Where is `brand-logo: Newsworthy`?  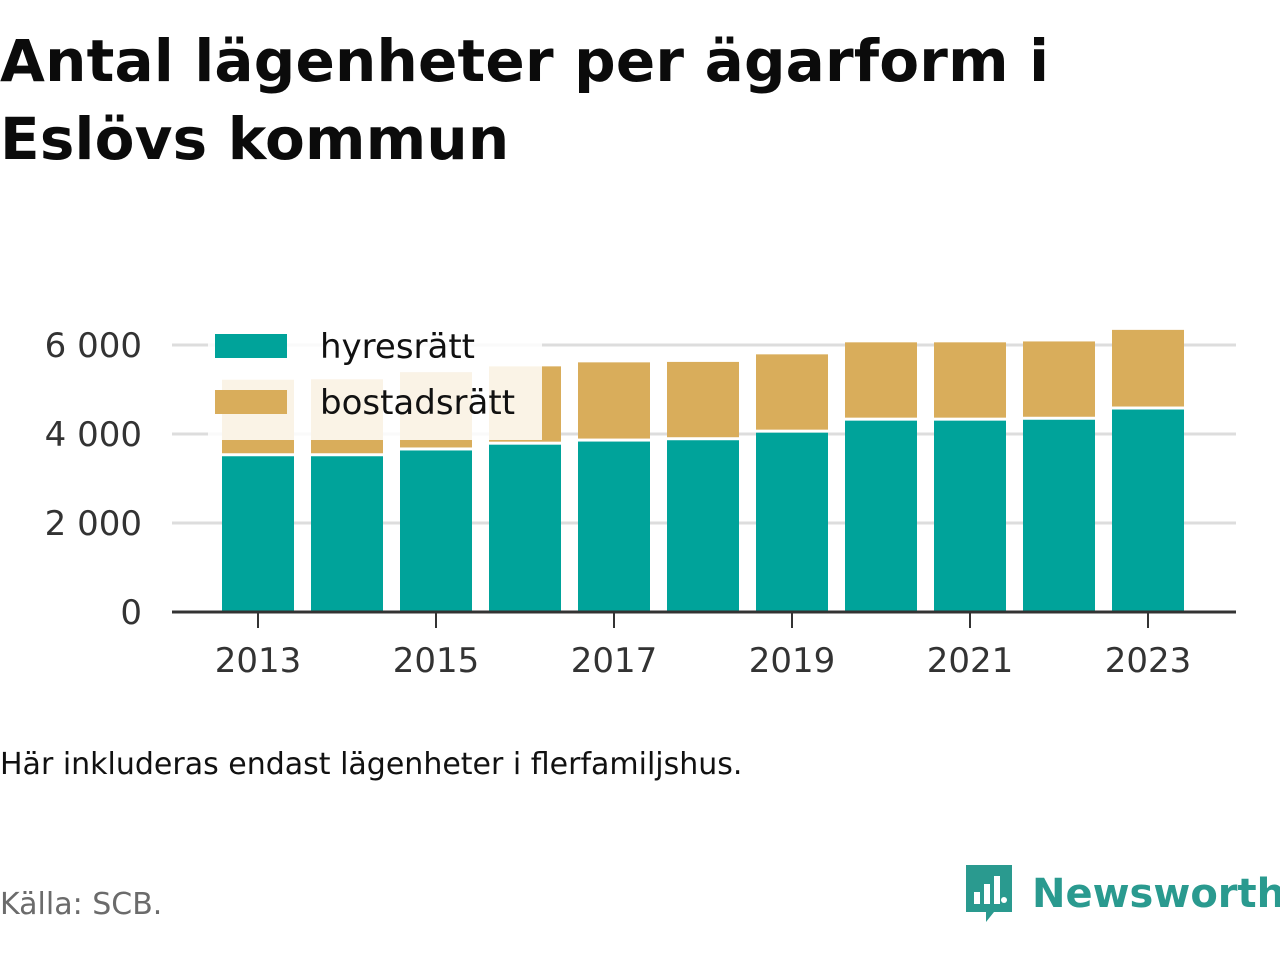 brand-logo: Newsworthy is located at coordinates (1122, 894).